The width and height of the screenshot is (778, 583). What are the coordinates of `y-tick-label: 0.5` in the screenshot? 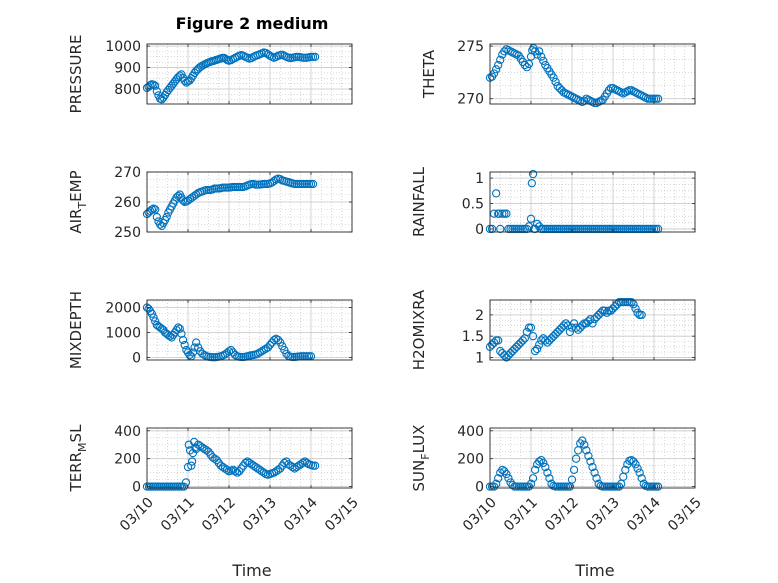 It's located at (473, 205).